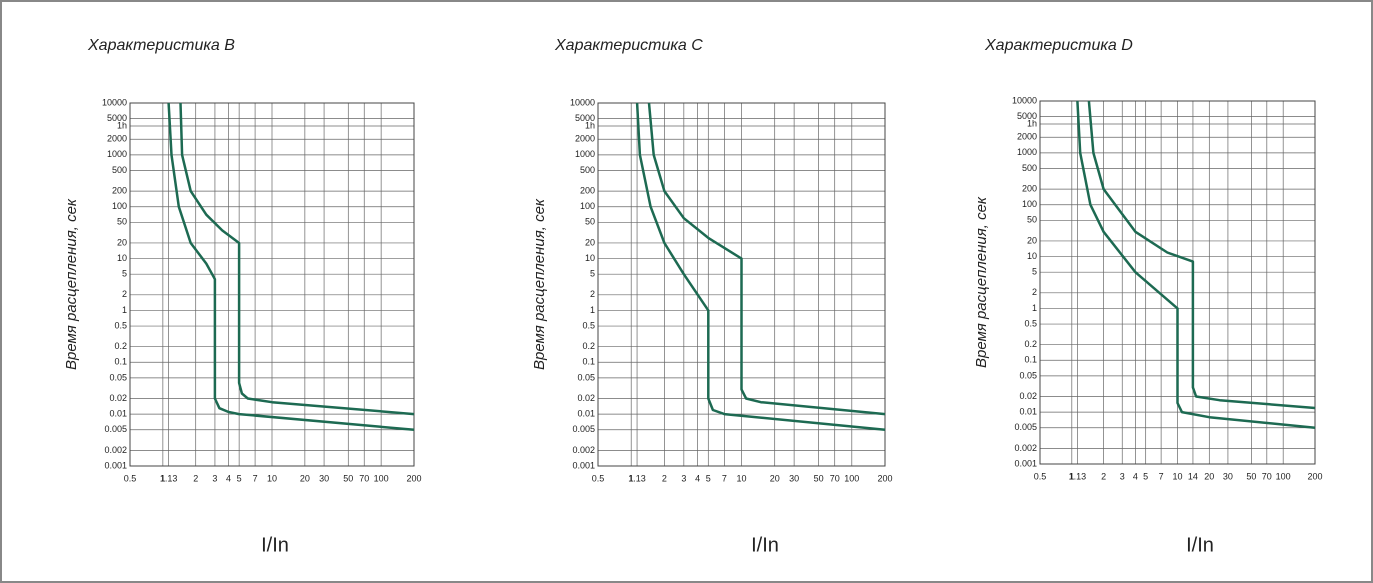 The height and width of the screenshot is (583, 1373). I want to click on x-tick-label: 3, so click(683, 478).